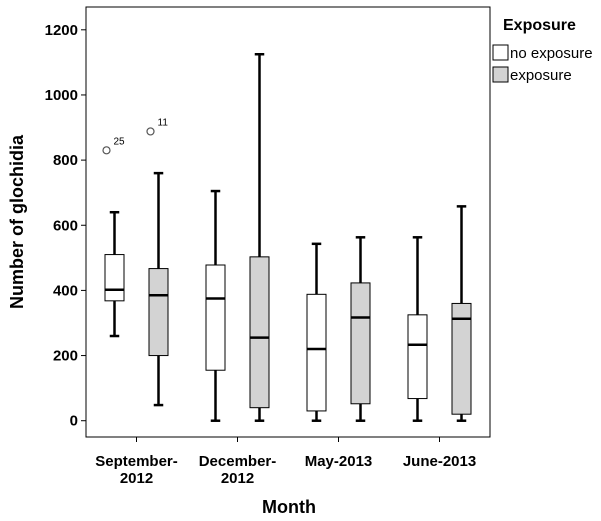 This screenshot has height=521, width=601. I want to click on legend-title: Exposure, so click(539, 25).